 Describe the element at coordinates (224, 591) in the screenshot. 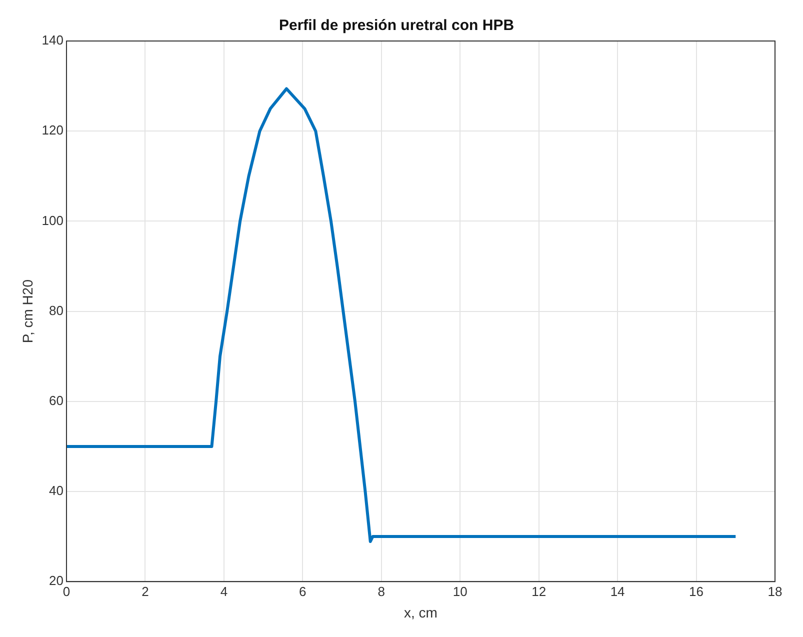

I see `x-tick-label: 4` at that location.